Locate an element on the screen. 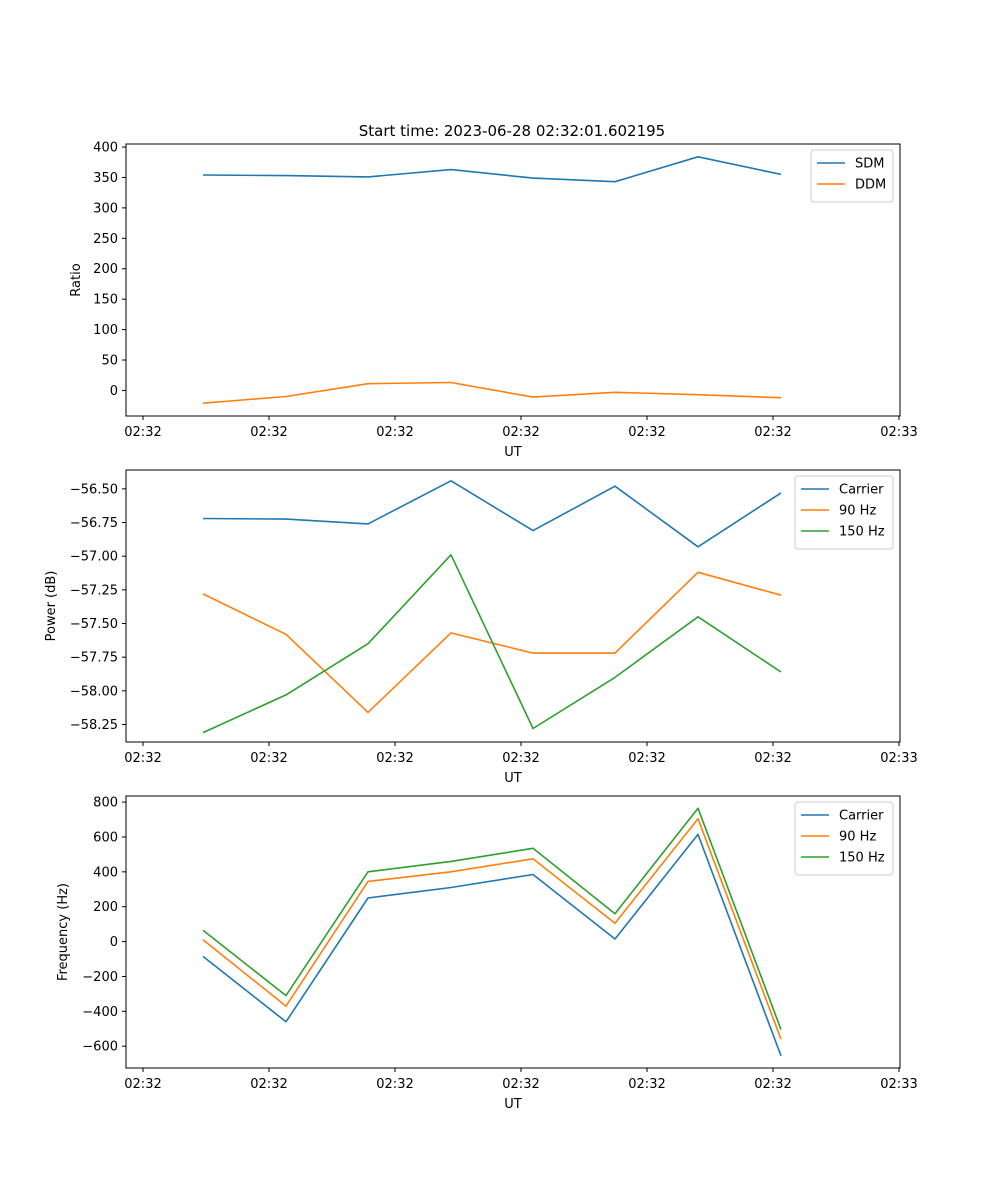  y-tick-label: −57.50 is located at coordinates (94, 624).